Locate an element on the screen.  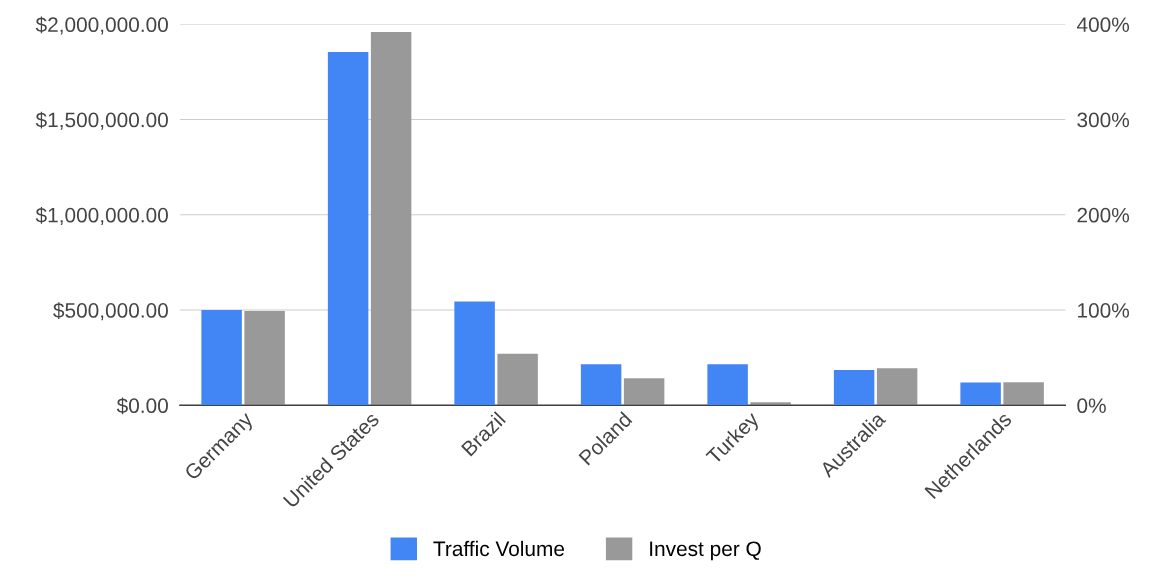
legend-label: Traffic Volume is located at coordinates (499, 548).